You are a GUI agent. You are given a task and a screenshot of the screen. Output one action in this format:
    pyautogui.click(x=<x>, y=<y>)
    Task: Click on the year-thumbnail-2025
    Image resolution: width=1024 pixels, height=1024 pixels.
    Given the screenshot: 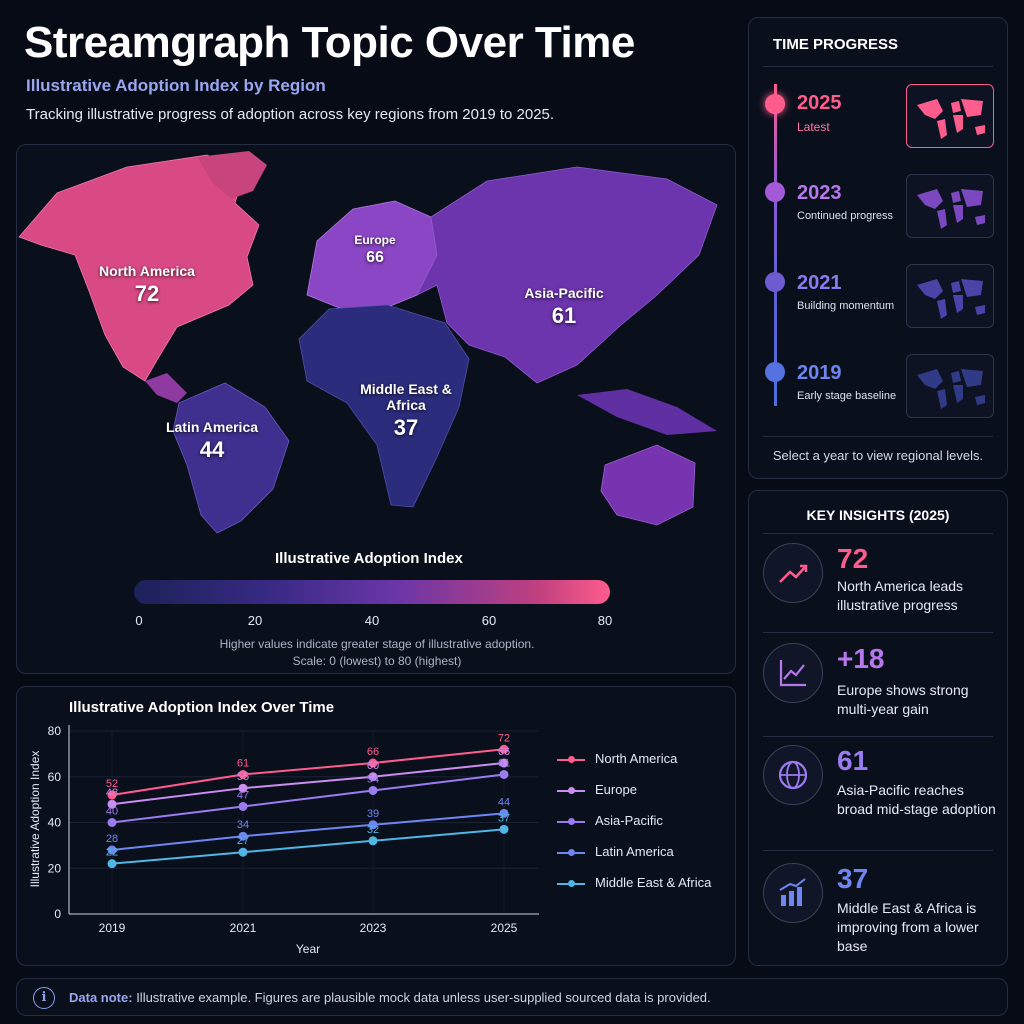 What is the action you would take?
    pyautogui.click(x=950, y=116)
    